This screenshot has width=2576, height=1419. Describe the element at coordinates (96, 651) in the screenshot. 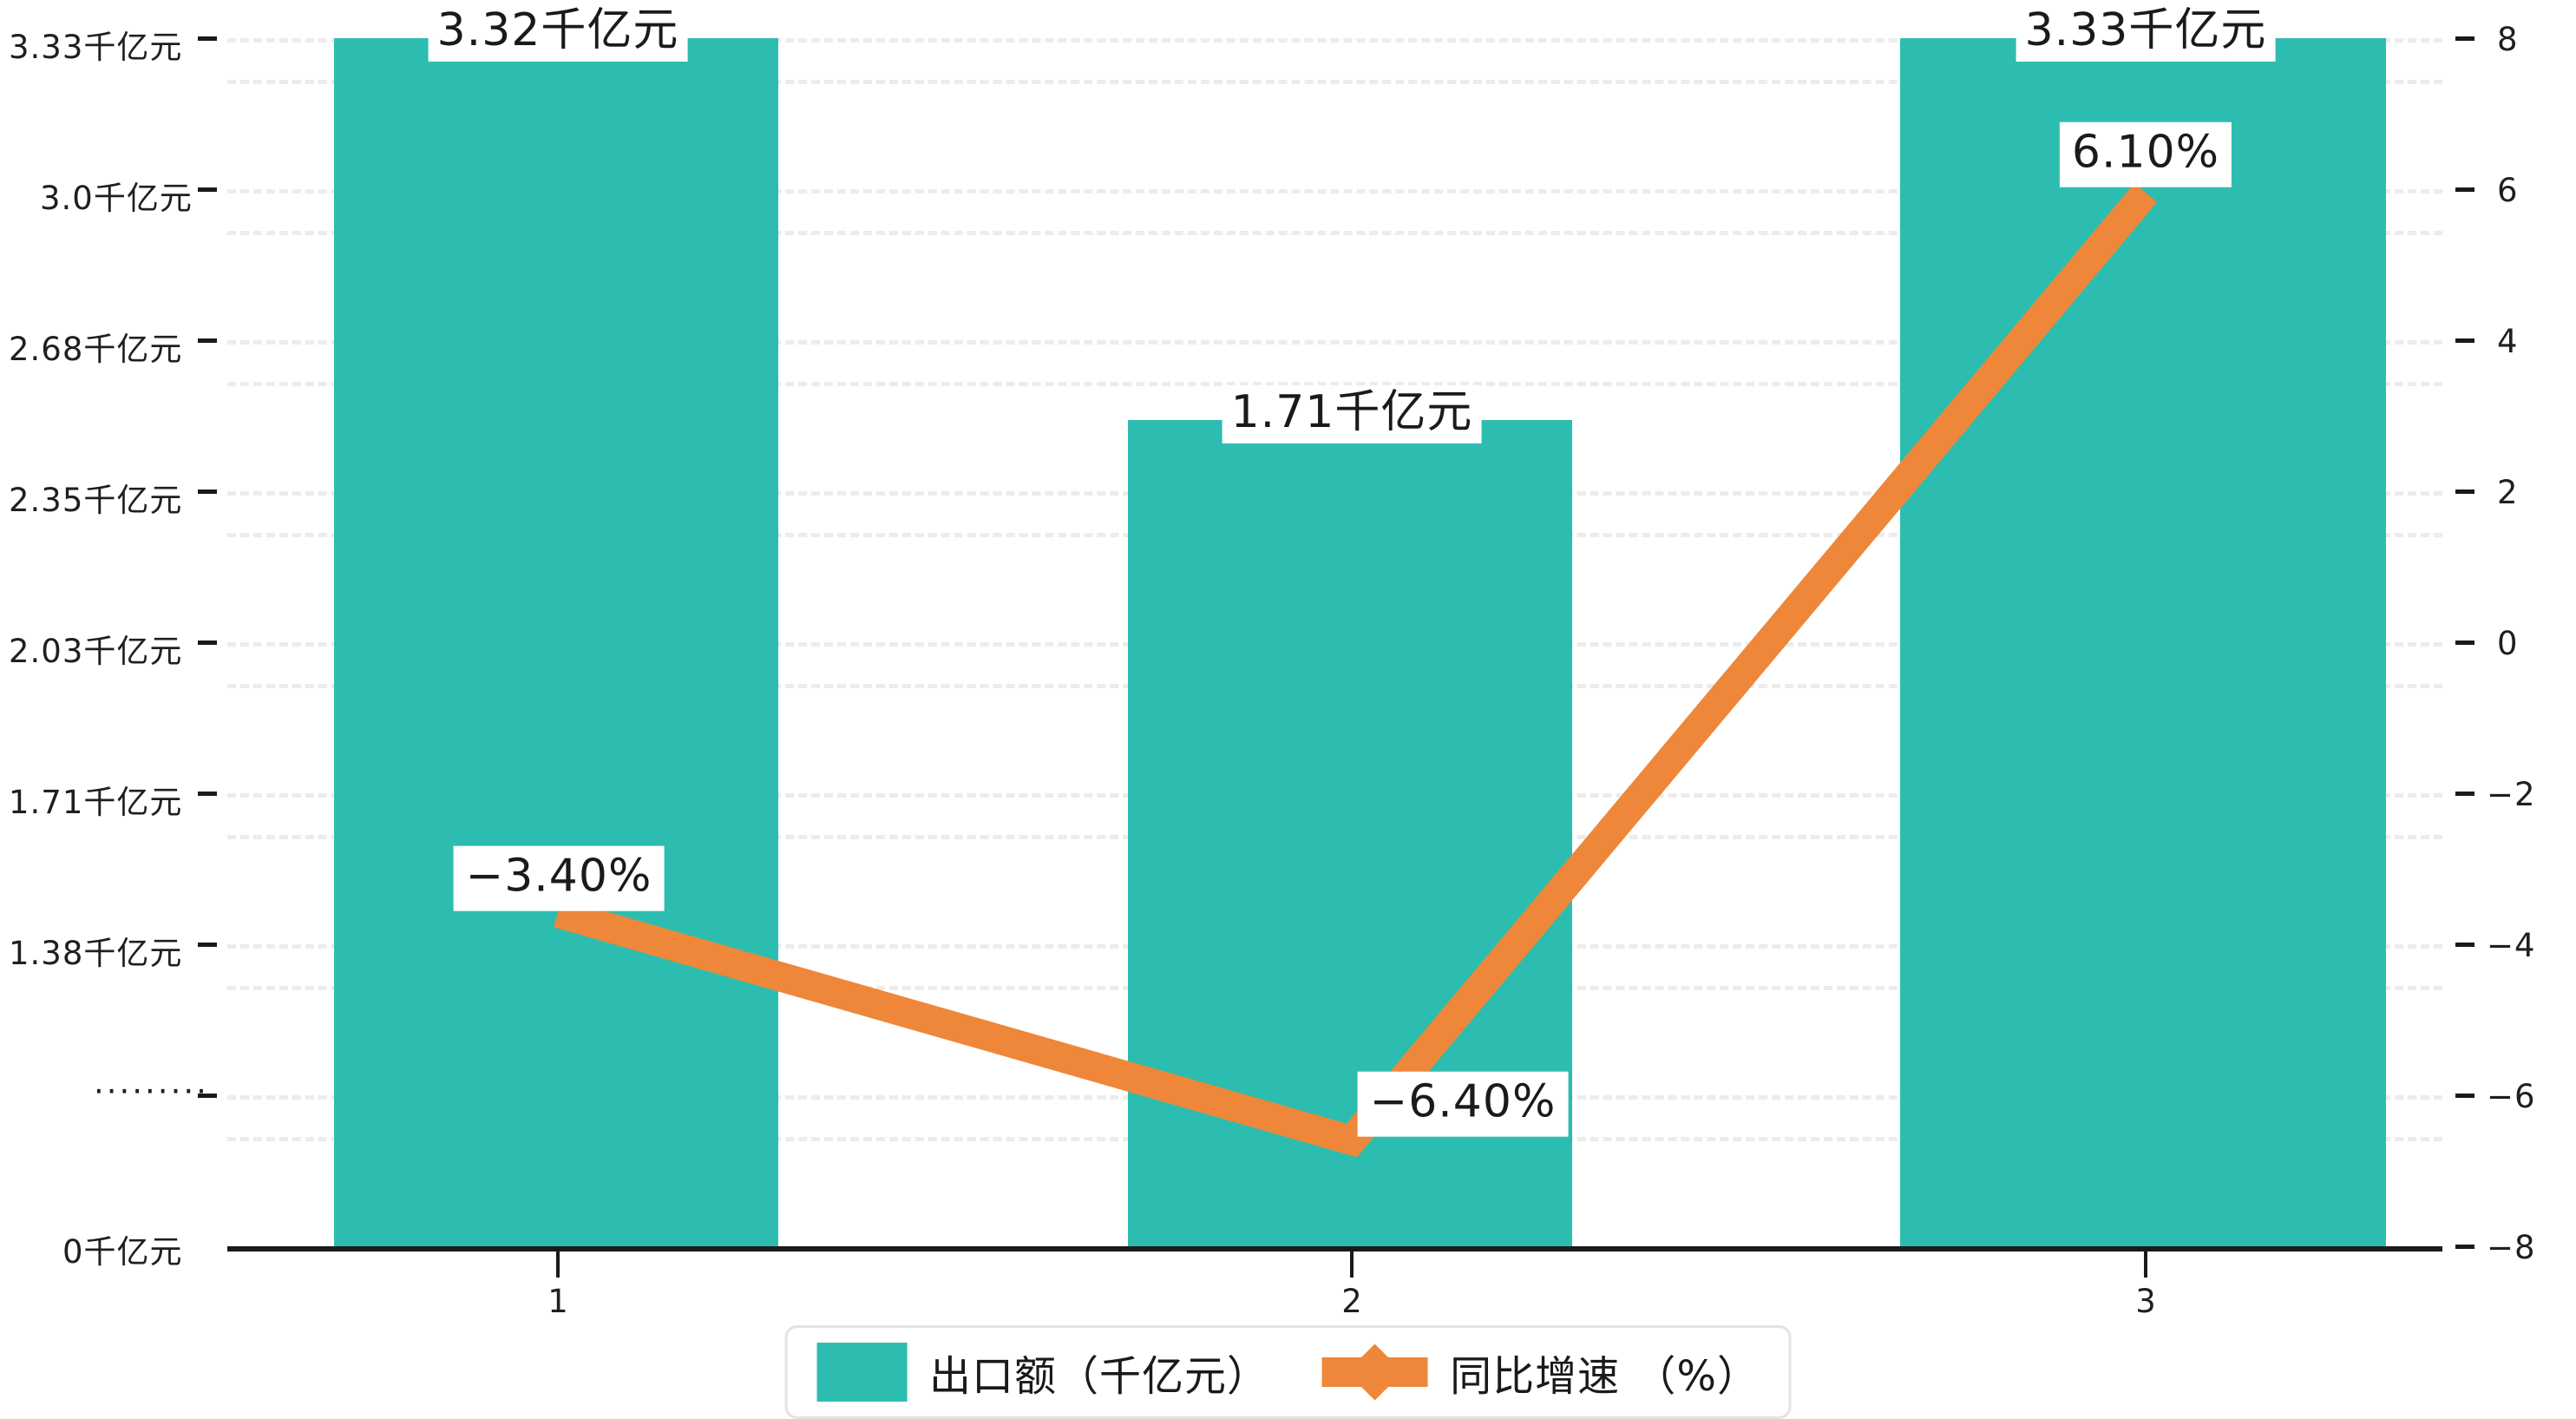

I see `y-axis-left-label: 2.03千亿元` at that location.